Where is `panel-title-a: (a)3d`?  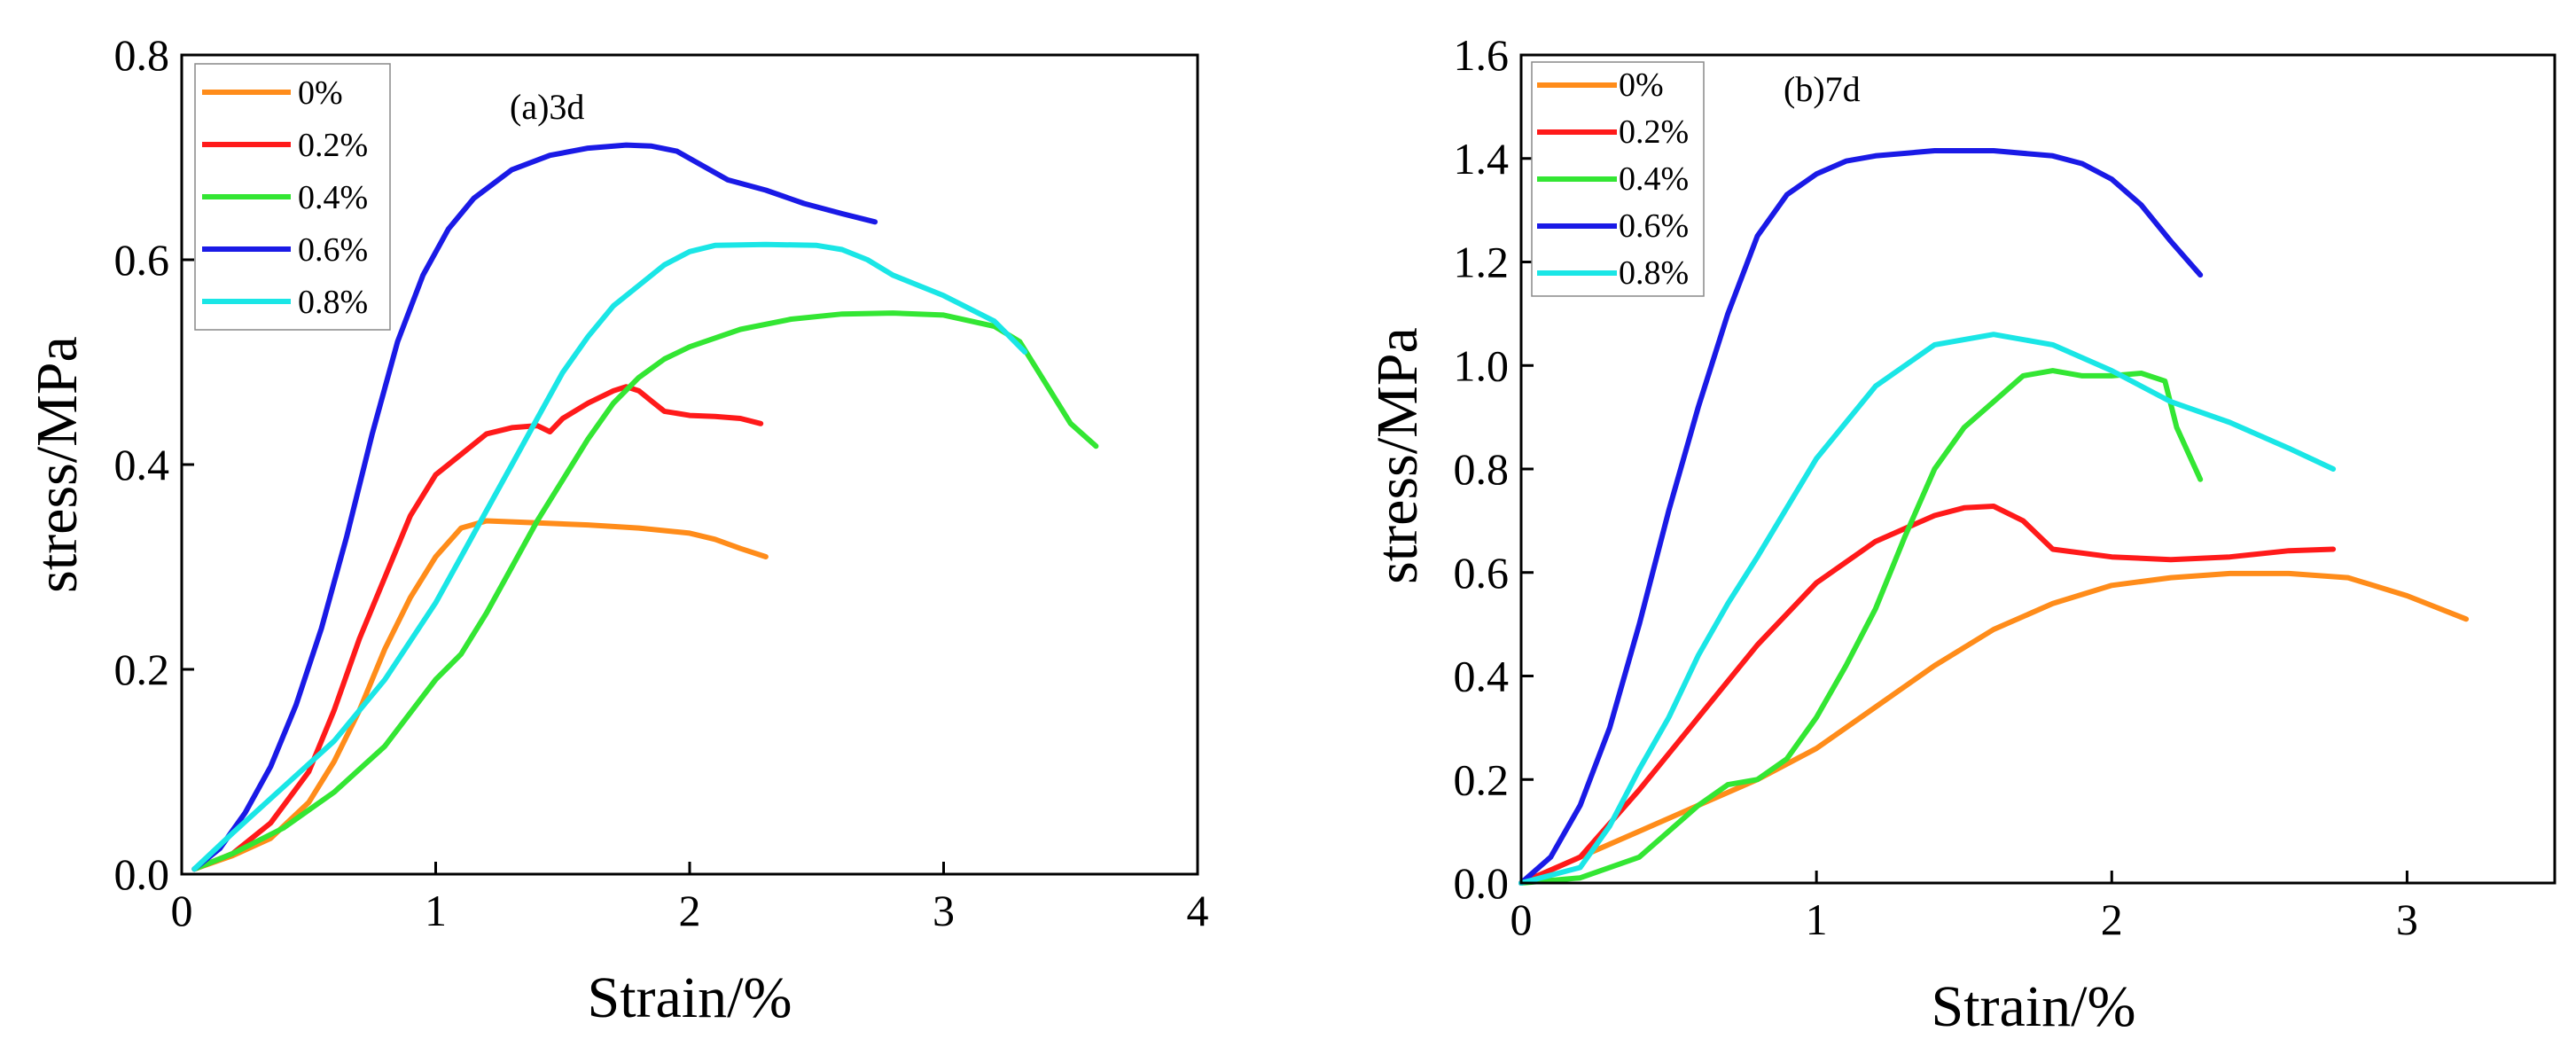 panel-title-a: (a)3d is located at coordinates (547, 107).